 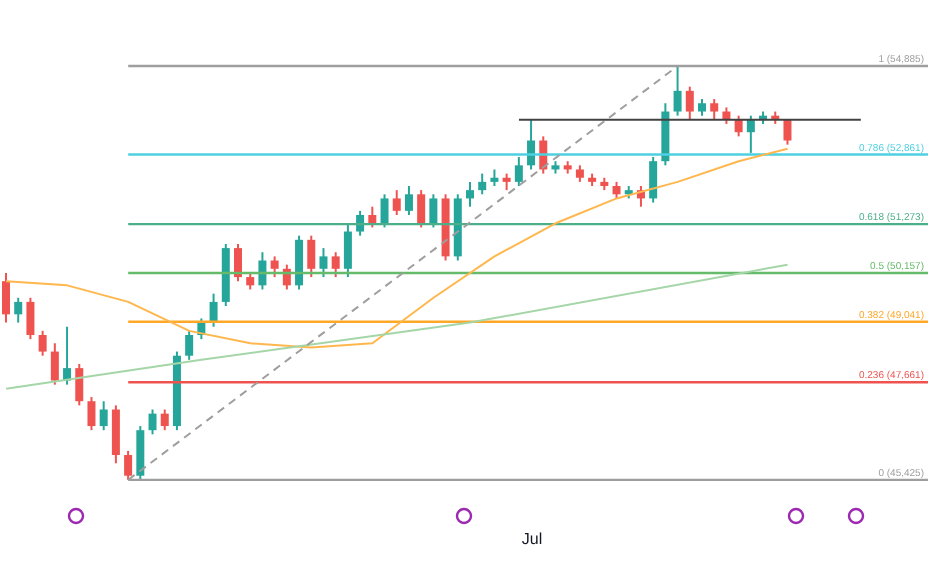 I want to click on text: Jul, so click(x=532, y=539).